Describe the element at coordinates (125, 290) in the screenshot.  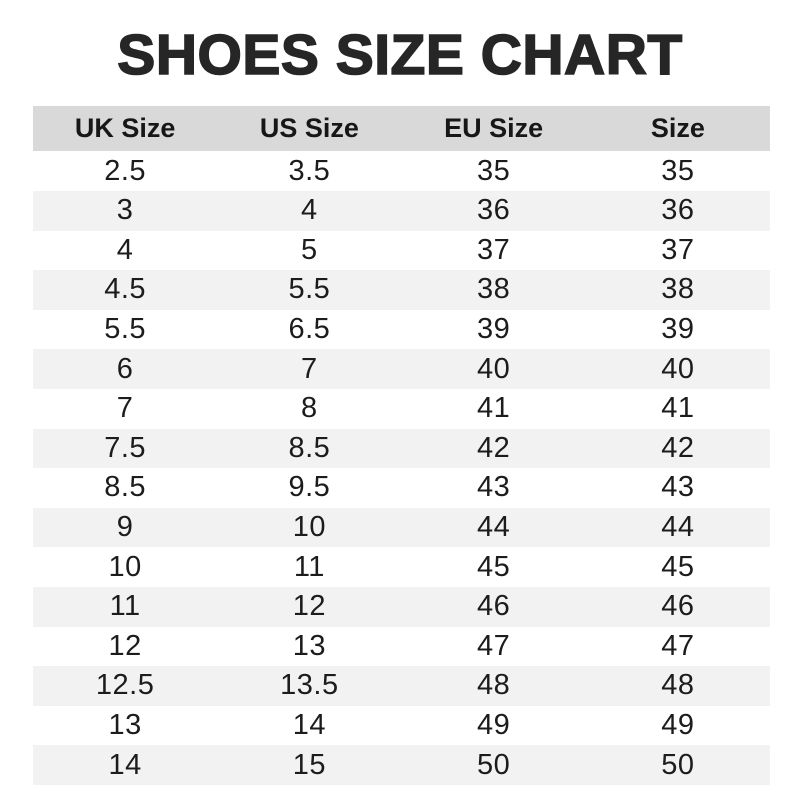
I see `table-cell: 4.5` at that location.